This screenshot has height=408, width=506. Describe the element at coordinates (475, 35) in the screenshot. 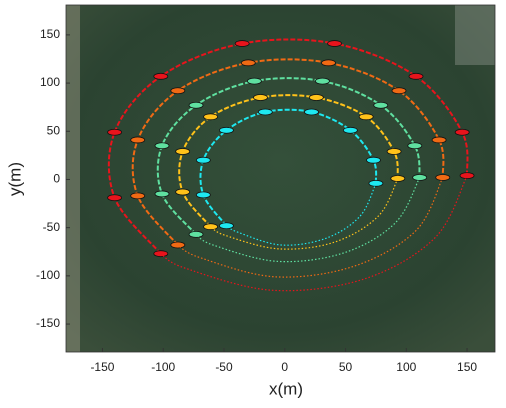

I see `shore-right` at that location.